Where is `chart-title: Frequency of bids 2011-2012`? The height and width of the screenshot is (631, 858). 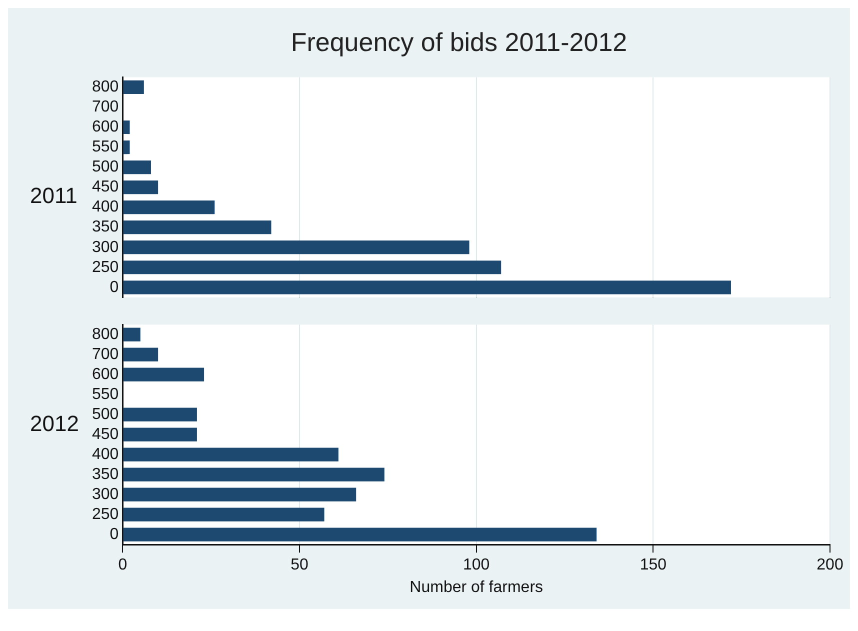
chart-title: Frequency of bids 2011-2012 is located at coordinates (459, 41).